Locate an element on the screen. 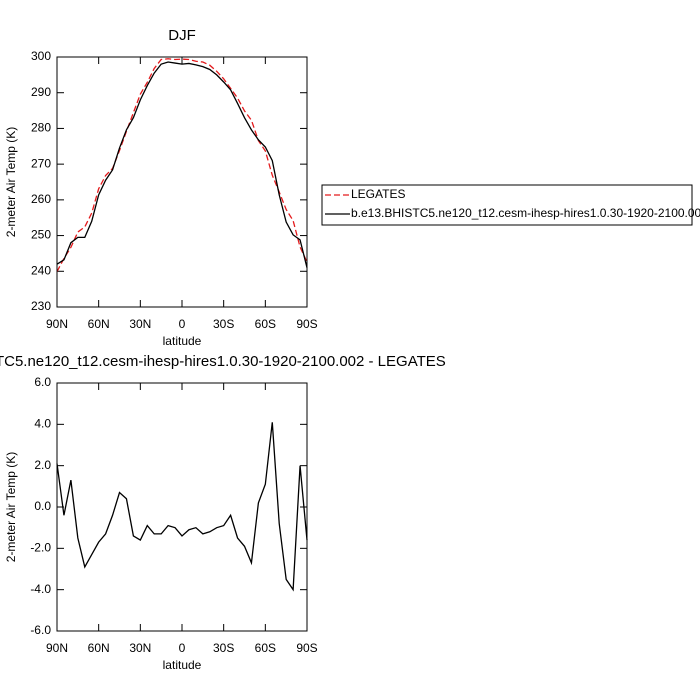  y-tick-label: 4.0 is located at coordinates (42, 424).